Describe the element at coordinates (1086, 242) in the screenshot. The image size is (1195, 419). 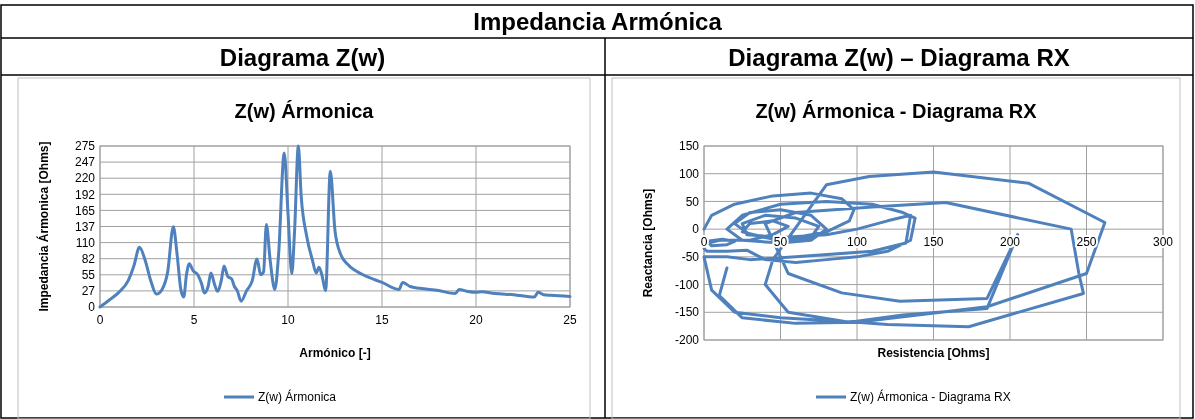
I see `x-tick-label: 250` at that location.